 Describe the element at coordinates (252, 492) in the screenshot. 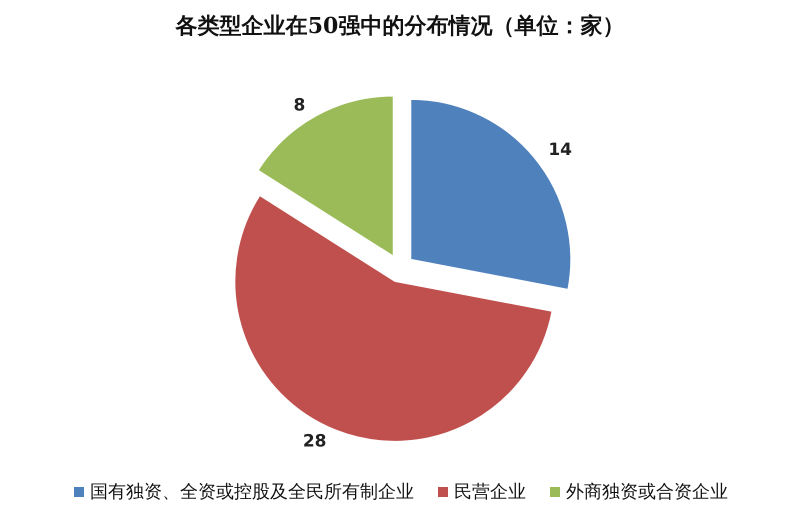

I see `legend-label: 国有独资、全资或控股及全民所有制企业` at that location.